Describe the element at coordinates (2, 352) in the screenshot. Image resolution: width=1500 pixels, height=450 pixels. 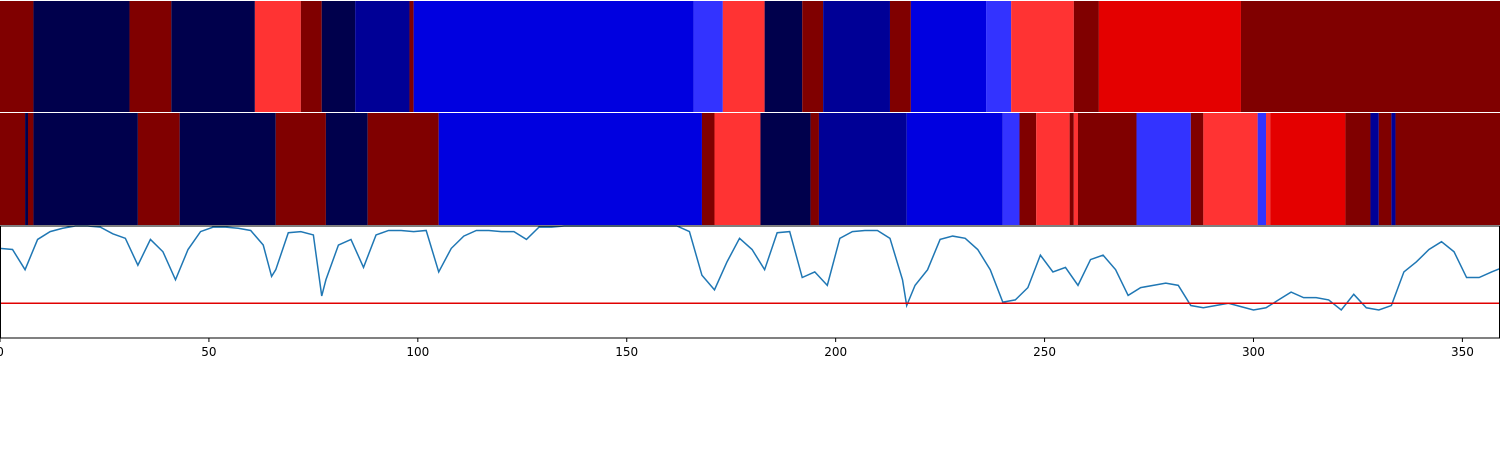
I see `x-tick-label: 0` at that location.